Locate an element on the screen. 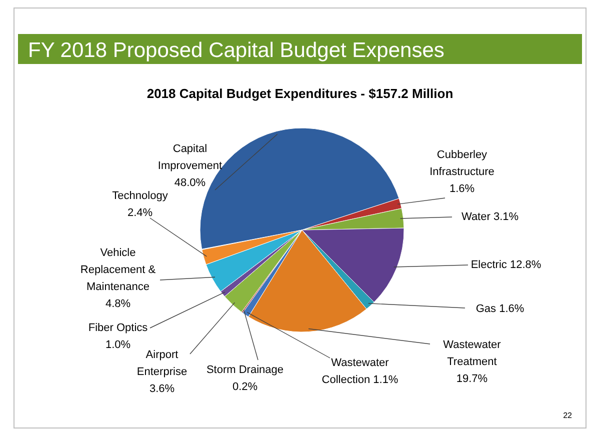 The height and width of the screenshot is (445, 600). slice-label: Cubberley Infrastructure is located at coordinates (462, 163).